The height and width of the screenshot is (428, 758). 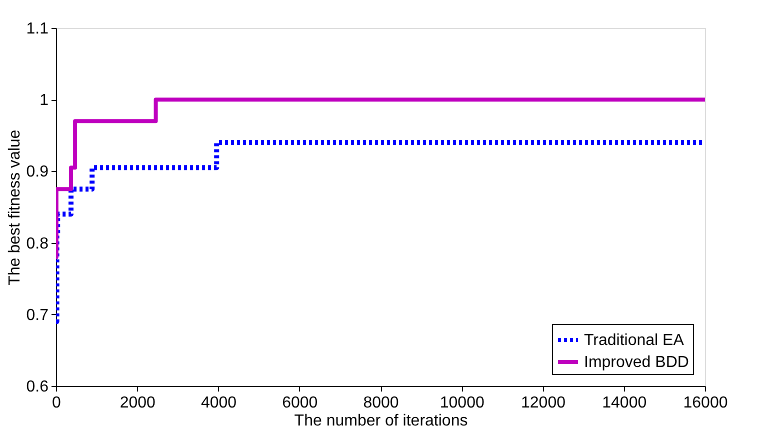 What do you see at coordinates (636, 362) in the screenshot?
I see `legend-label: Improved BDD` at bounding box center [636, 362].